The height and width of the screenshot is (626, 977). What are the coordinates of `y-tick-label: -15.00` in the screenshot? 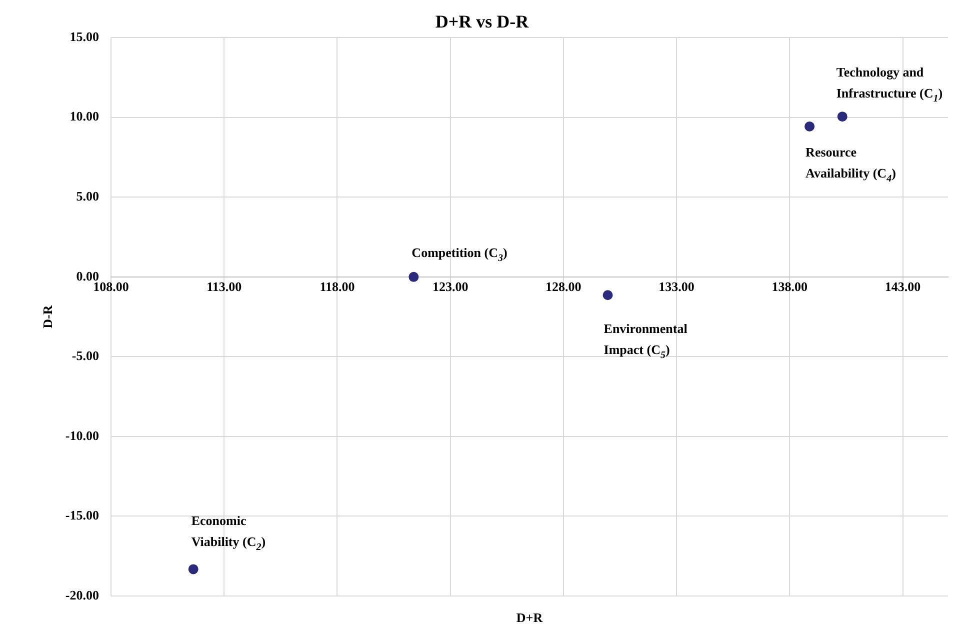 It's located at (82, 515).